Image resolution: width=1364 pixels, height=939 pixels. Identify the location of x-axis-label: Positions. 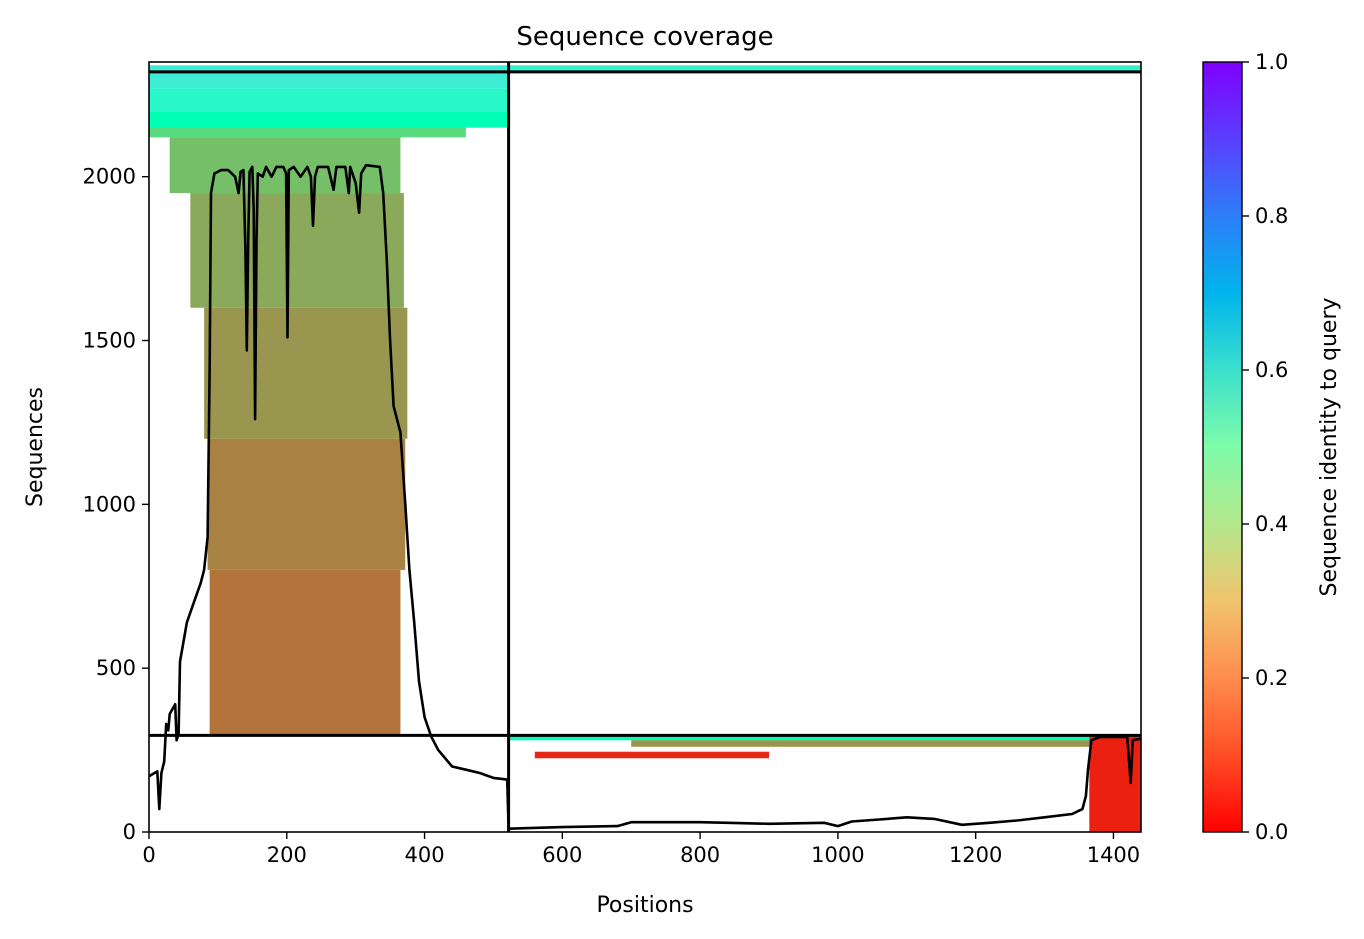
(644, 905).